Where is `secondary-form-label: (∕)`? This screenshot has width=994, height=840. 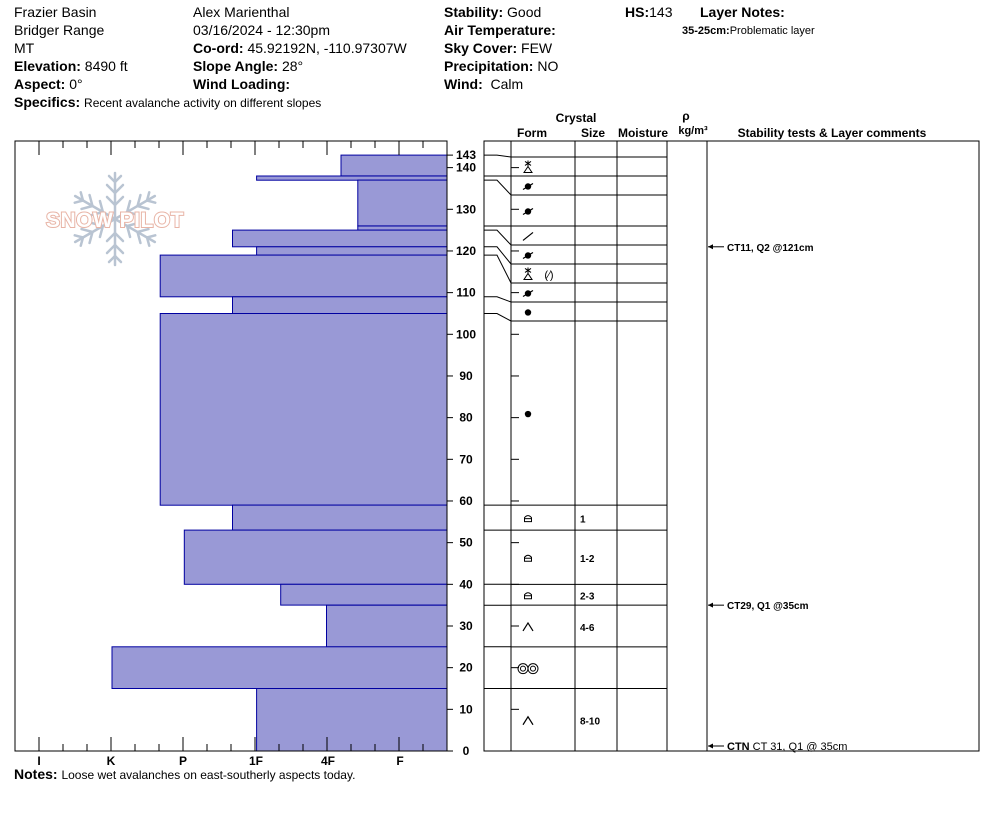 secondary-form-label: (∕) is located at coordinates (548, 275).